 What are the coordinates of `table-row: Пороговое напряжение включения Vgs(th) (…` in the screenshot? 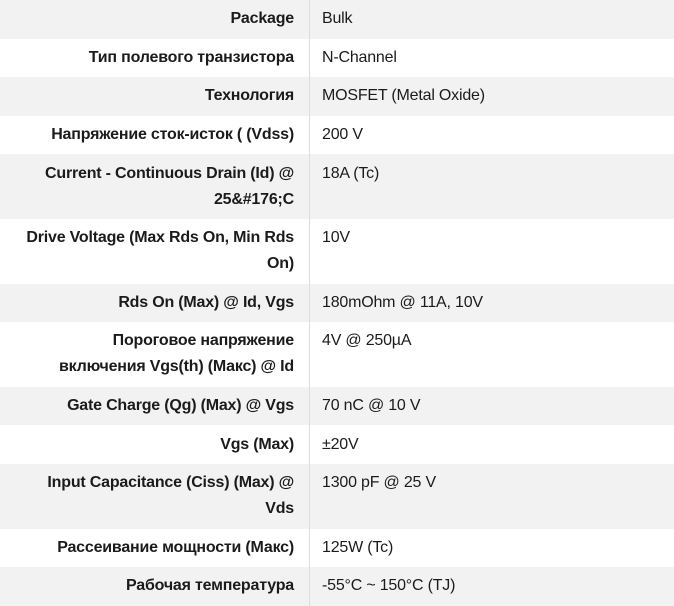 It's located at (337, 354).